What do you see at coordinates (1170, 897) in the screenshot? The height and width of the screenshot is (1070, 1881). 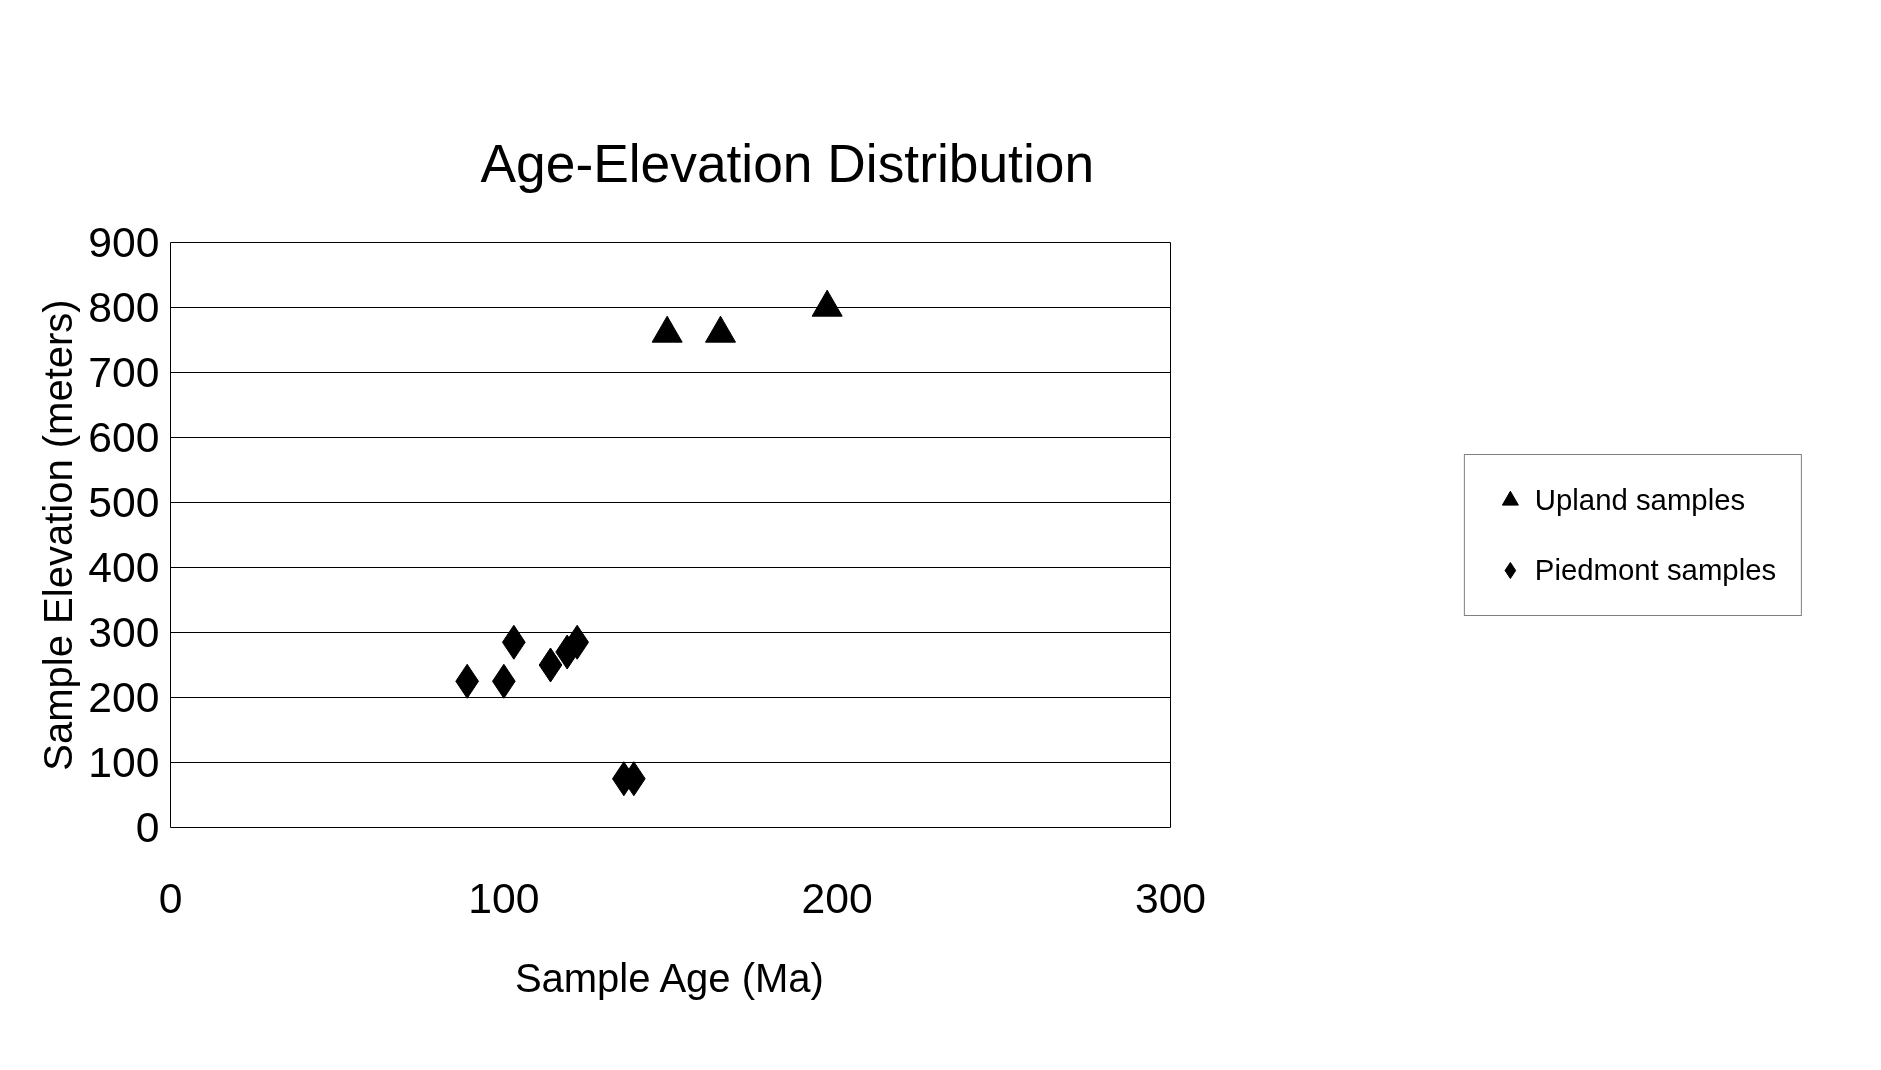 I see `x-tick-label: 300` at bounding box center [1170, 897].